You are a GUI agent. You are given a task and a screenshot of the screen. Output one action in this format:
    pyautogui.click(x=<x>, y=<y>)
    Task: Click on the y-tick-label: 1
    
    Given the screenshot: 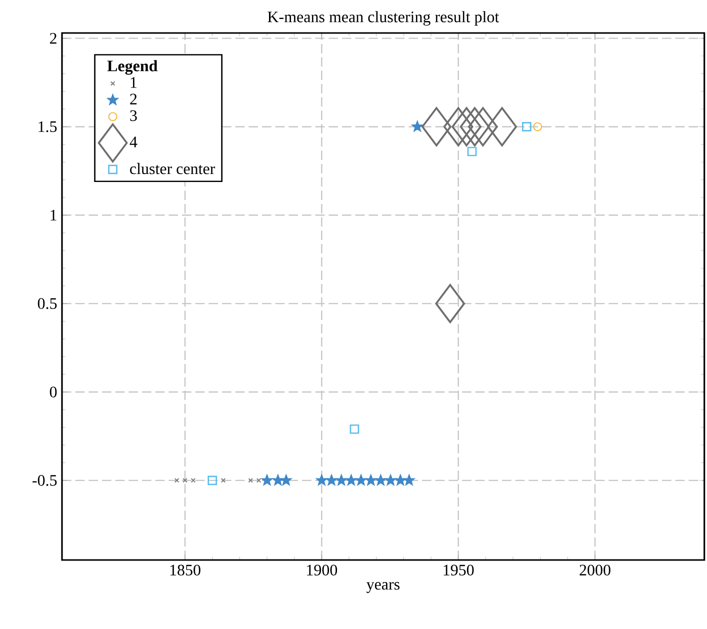 What is the action you would take?
    pyautogui.click(x=53, y=215)
    